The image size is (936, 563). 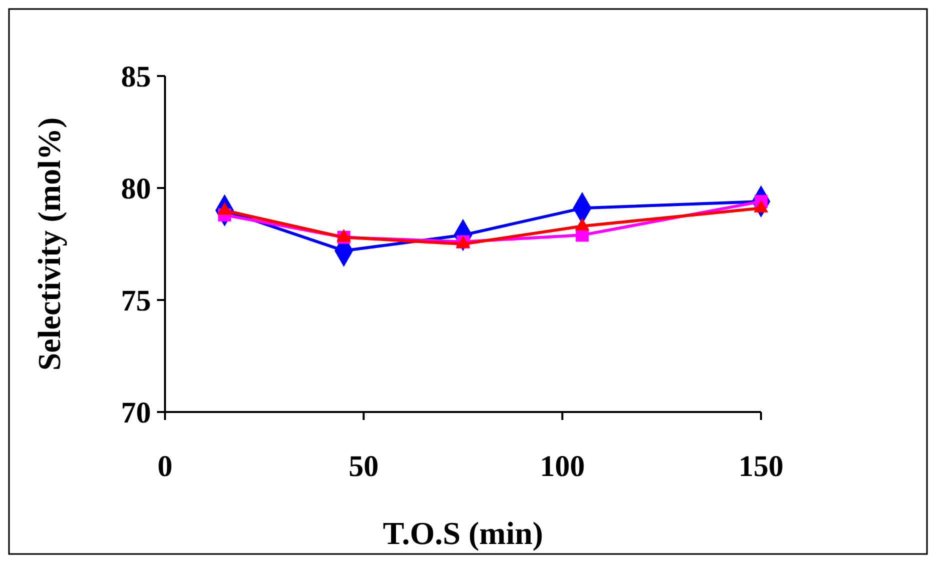 What do you see at coordinates (136, 77) in the screenshot?
I see `y-tick-label: 85` at bounding box center [136, 77].